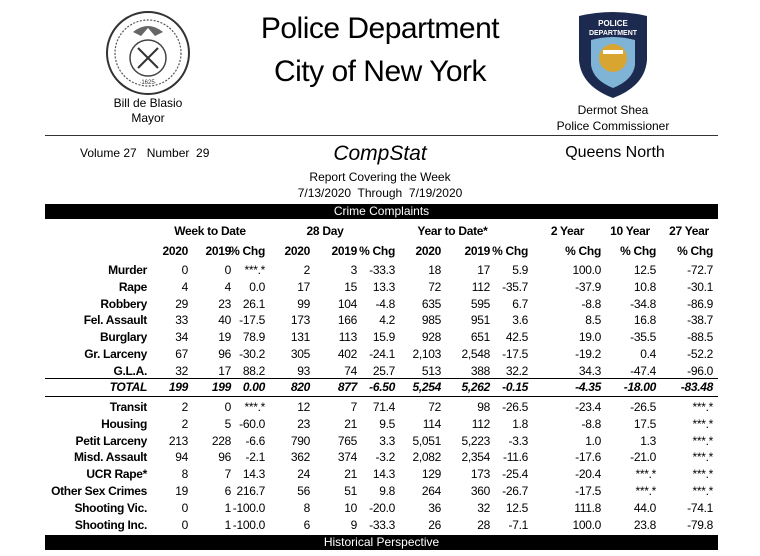 The width and height of the screenshot is (760, 556). What do you see at coordinates (350, 287) in the screenshot?
I see `table-row-value: 15` at bounding box center [350, 287].